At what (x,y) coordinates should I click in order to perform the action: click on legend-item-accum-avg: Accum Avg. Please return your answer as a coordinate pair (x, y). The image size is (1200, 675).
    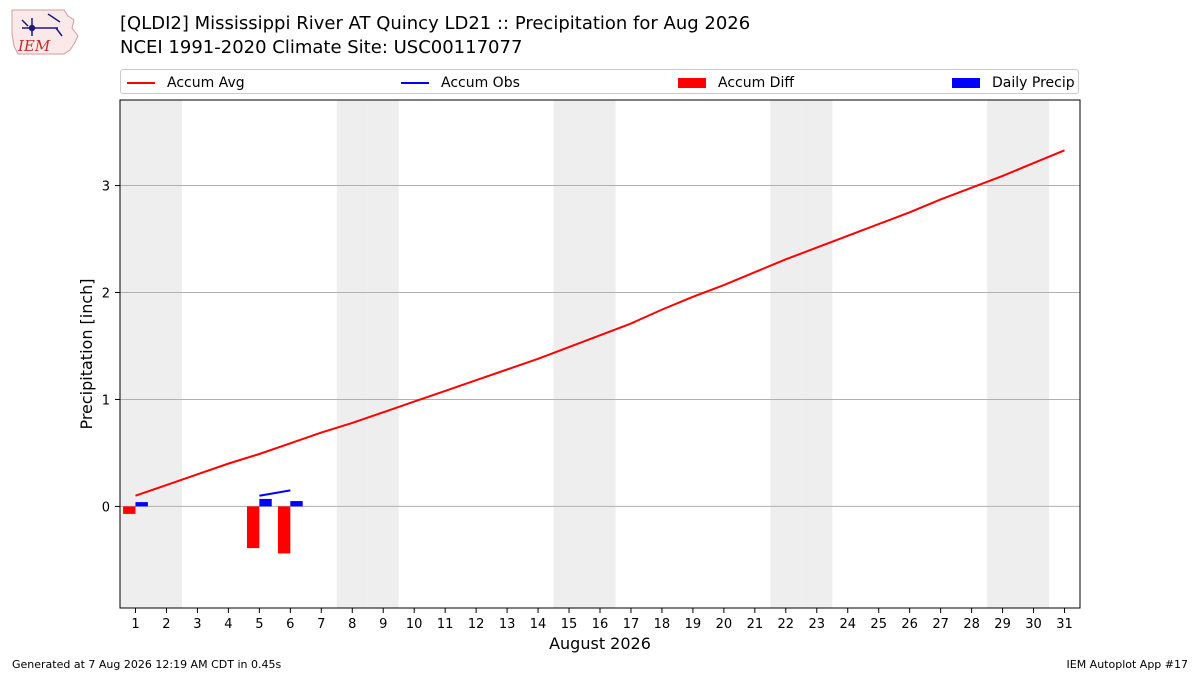
    Looking at the image, I should click on (186, 82).